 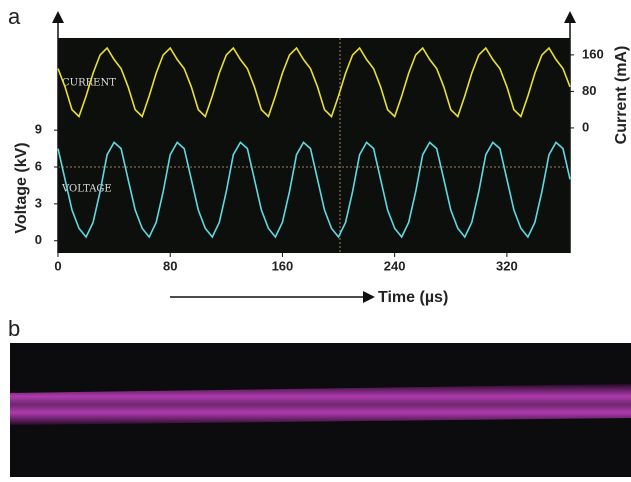 What do you see at coordinates (38, 239) in the screenshot?
I see `y-tick-label: 0` at bounding box center [38, 239].